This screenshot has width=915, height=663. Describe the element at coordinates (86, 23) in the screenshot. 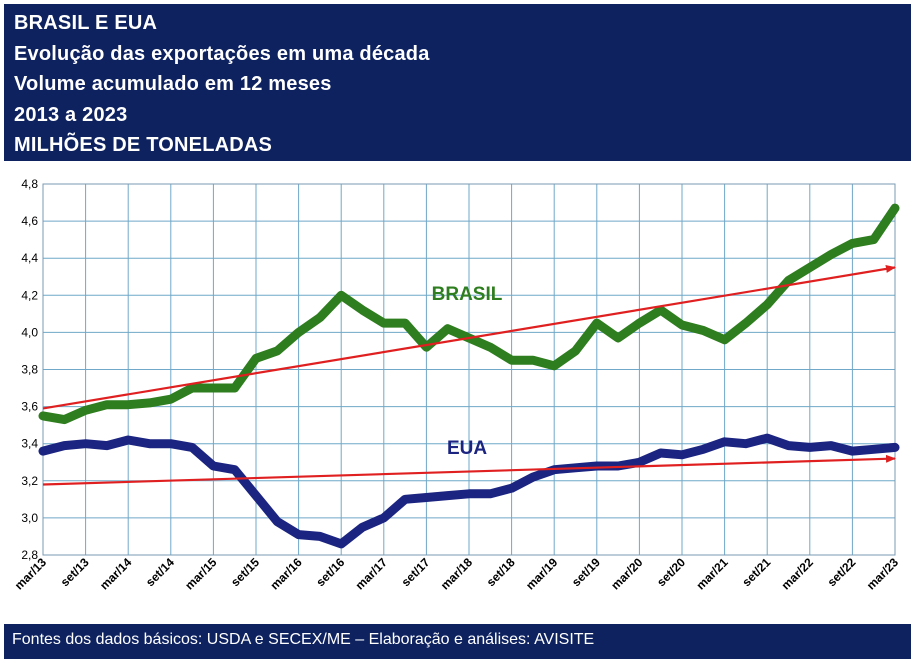

I see `header-title: BRASIL E EUA` at that location.